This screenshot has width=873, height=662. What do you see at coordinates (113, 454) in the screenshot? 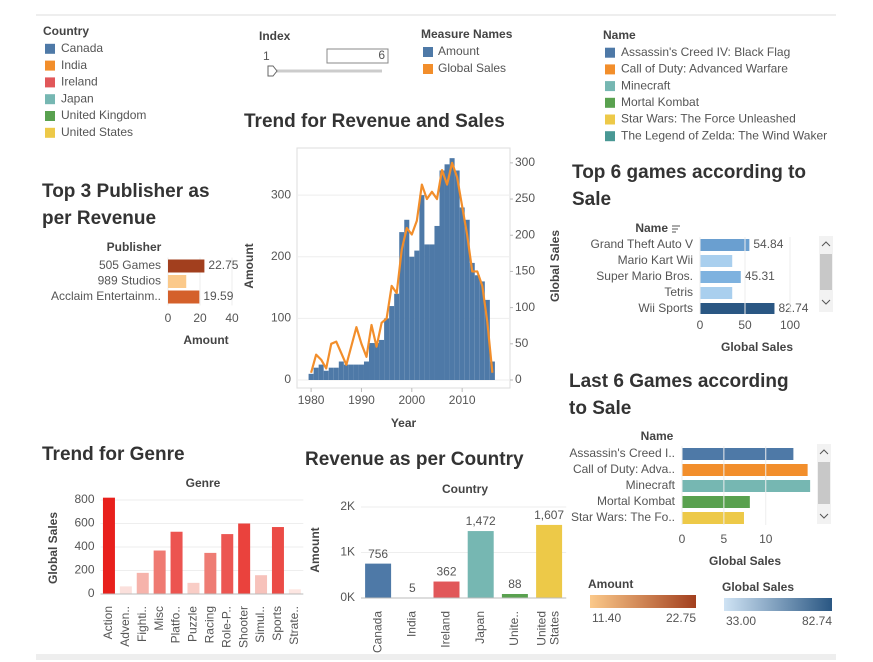
I see `chart-title: Trend for Genre` at bounding box center [113, 454].